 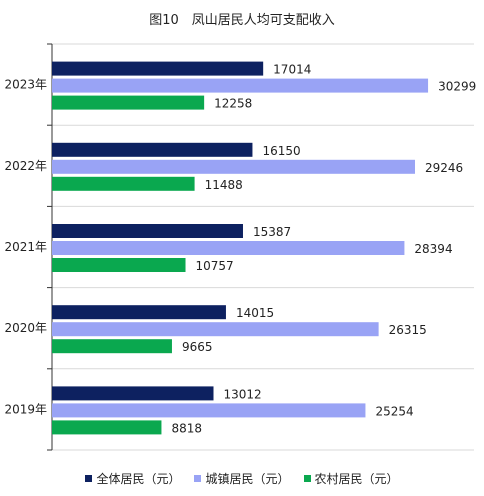 I want to click on data-label: 11488, so click(x=224, y=185).